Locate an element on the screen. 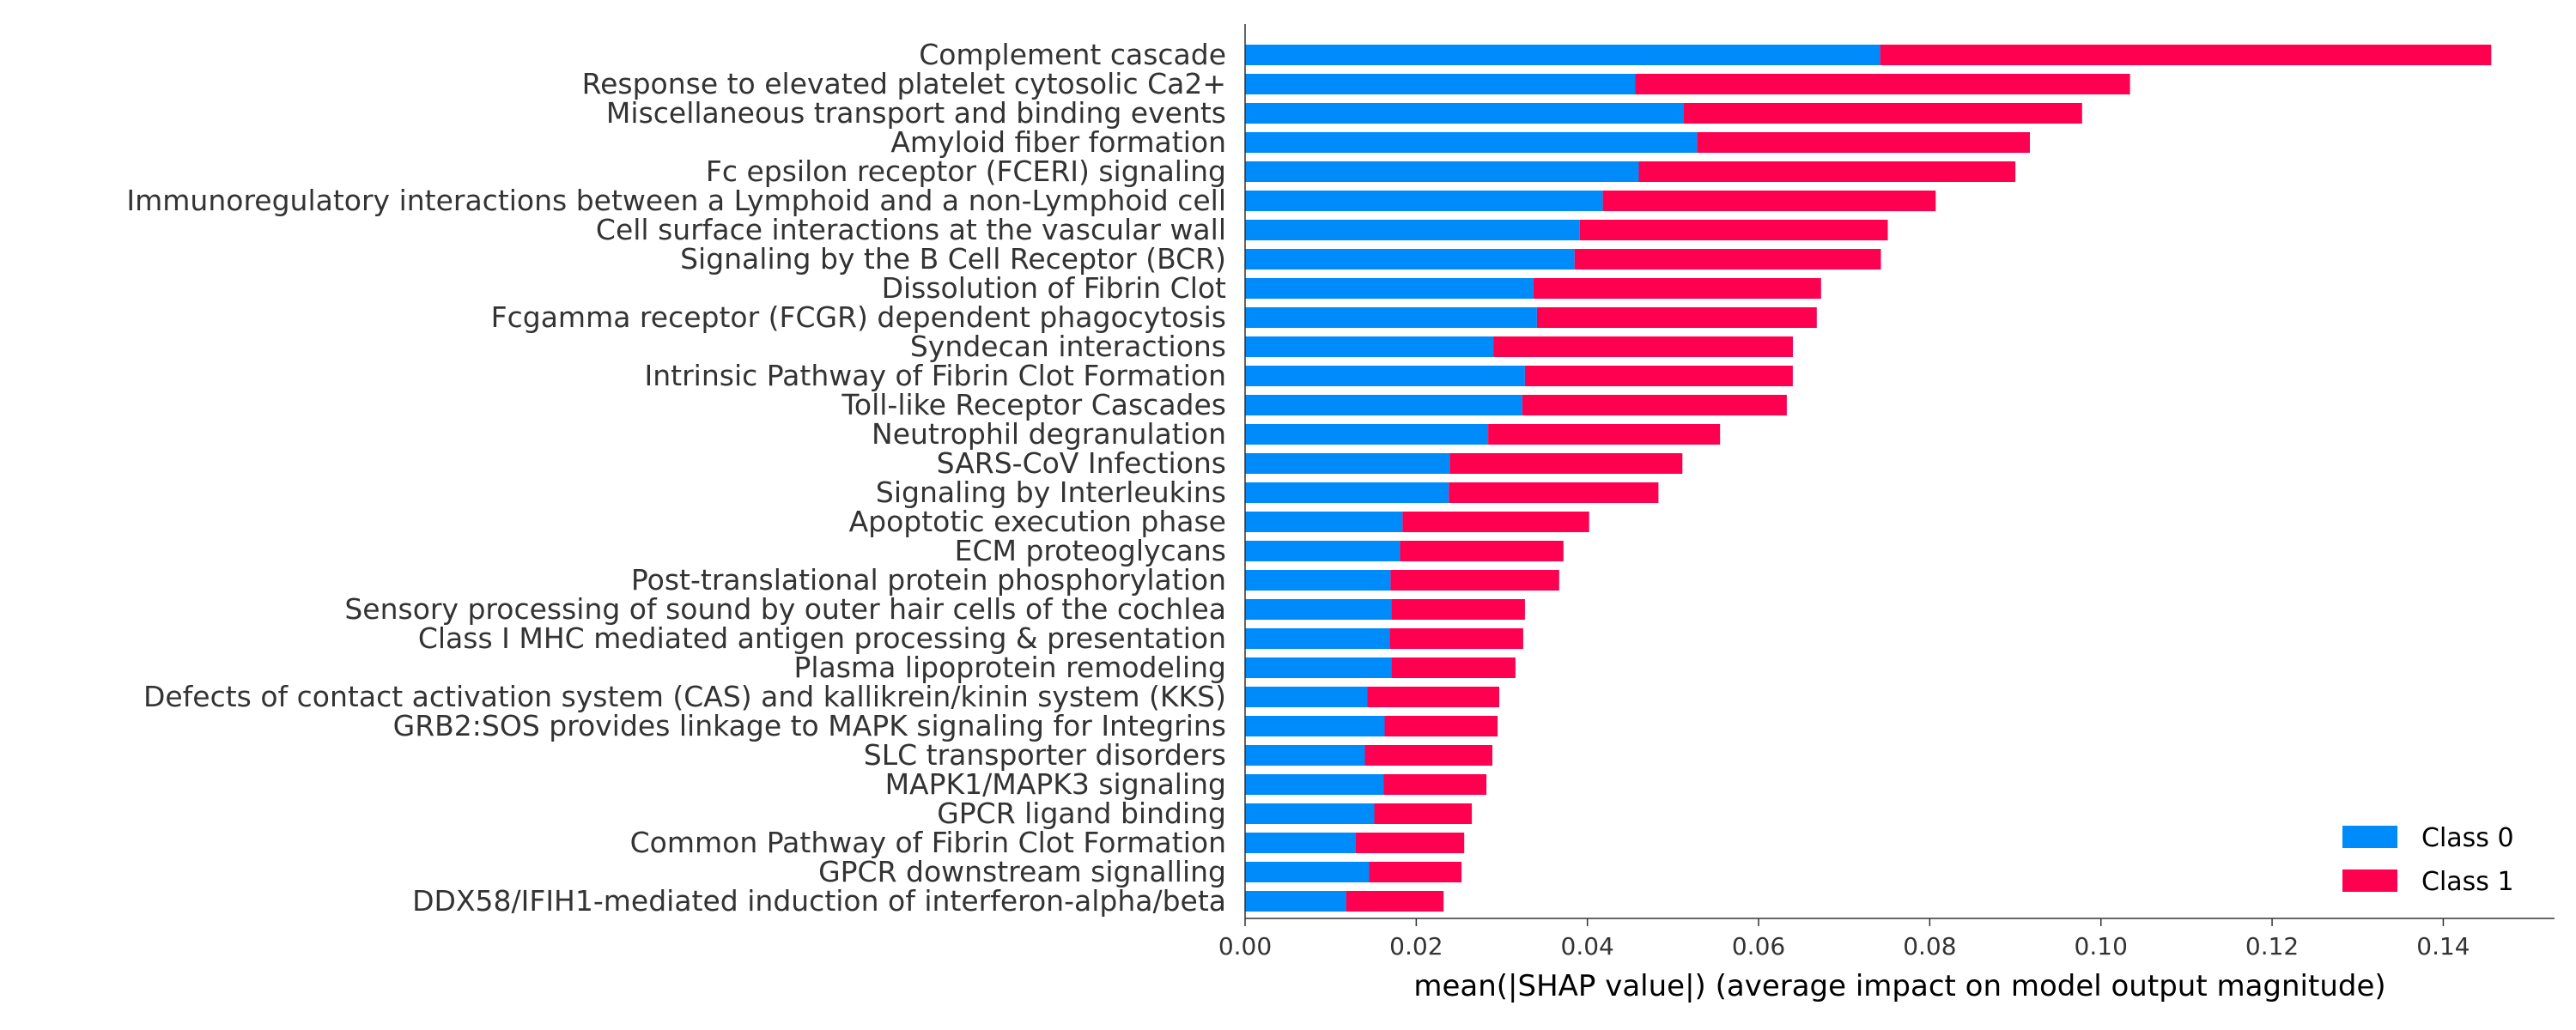 The image size is (2576, 1030). category-label: SLC transporter disorders is located at coordinates (1045, 755).